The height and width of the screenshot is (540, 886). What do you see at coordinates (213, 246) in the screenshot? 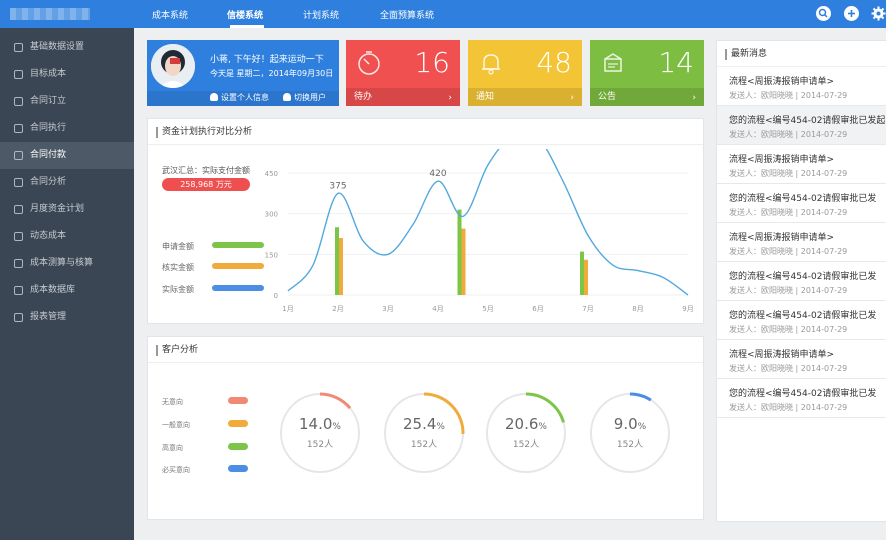
I see `legend-apply: 申请金额` at bounding box center [213, 246].